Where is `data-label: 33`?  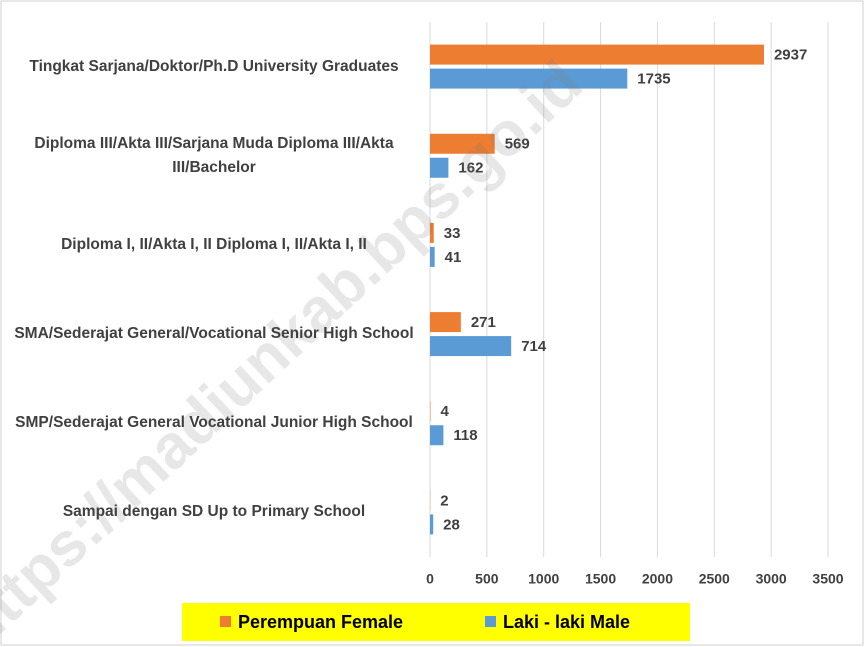 data-label: 33 is located at coordinates (452, 233).